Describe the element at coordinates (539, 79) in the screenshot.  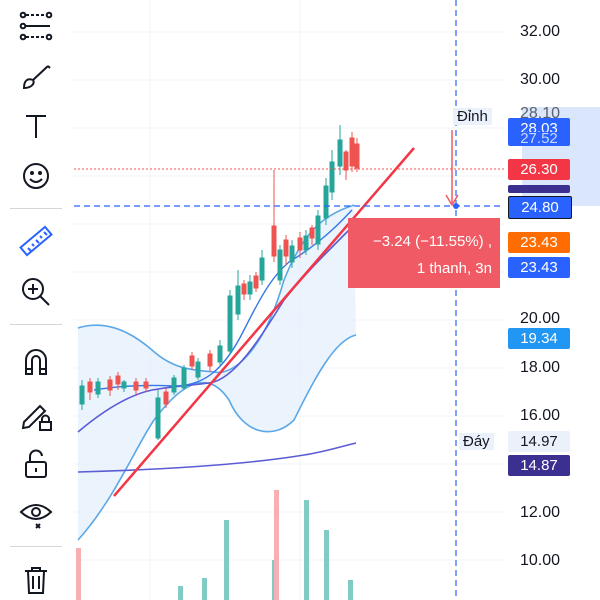
I see `price-axis-label: 30.00` at that location.